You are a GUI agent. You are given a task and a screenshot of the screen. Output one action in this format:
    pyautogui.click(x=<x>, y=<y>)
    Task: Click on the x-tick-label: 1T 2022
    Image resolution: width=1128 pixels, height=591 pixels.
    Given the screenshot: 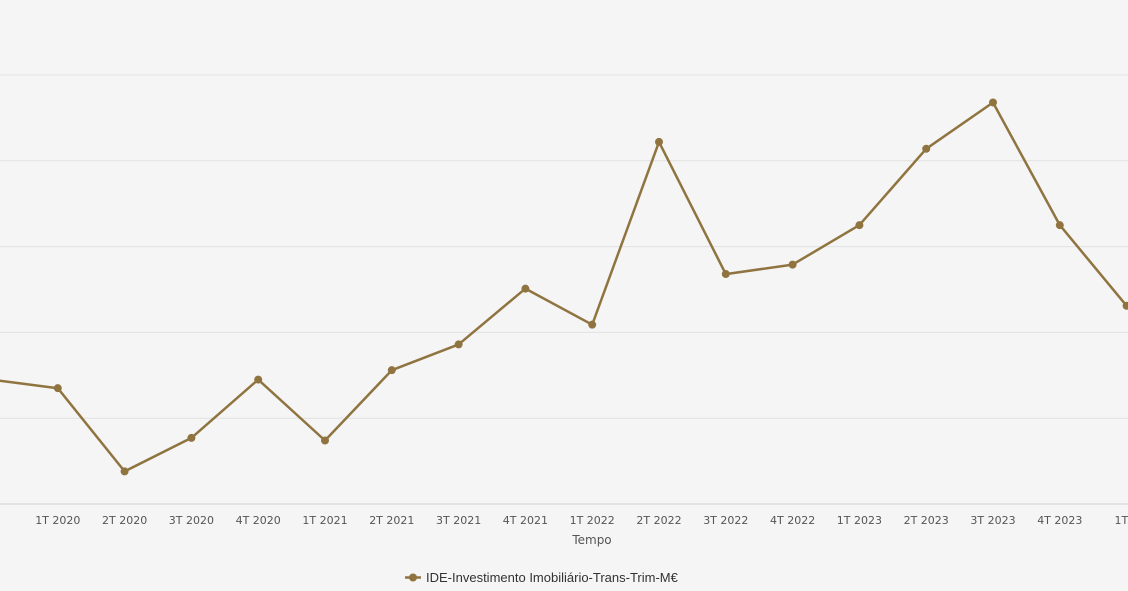 What is the action you would take?
    pyautogui.click(x=592, y=520)
    